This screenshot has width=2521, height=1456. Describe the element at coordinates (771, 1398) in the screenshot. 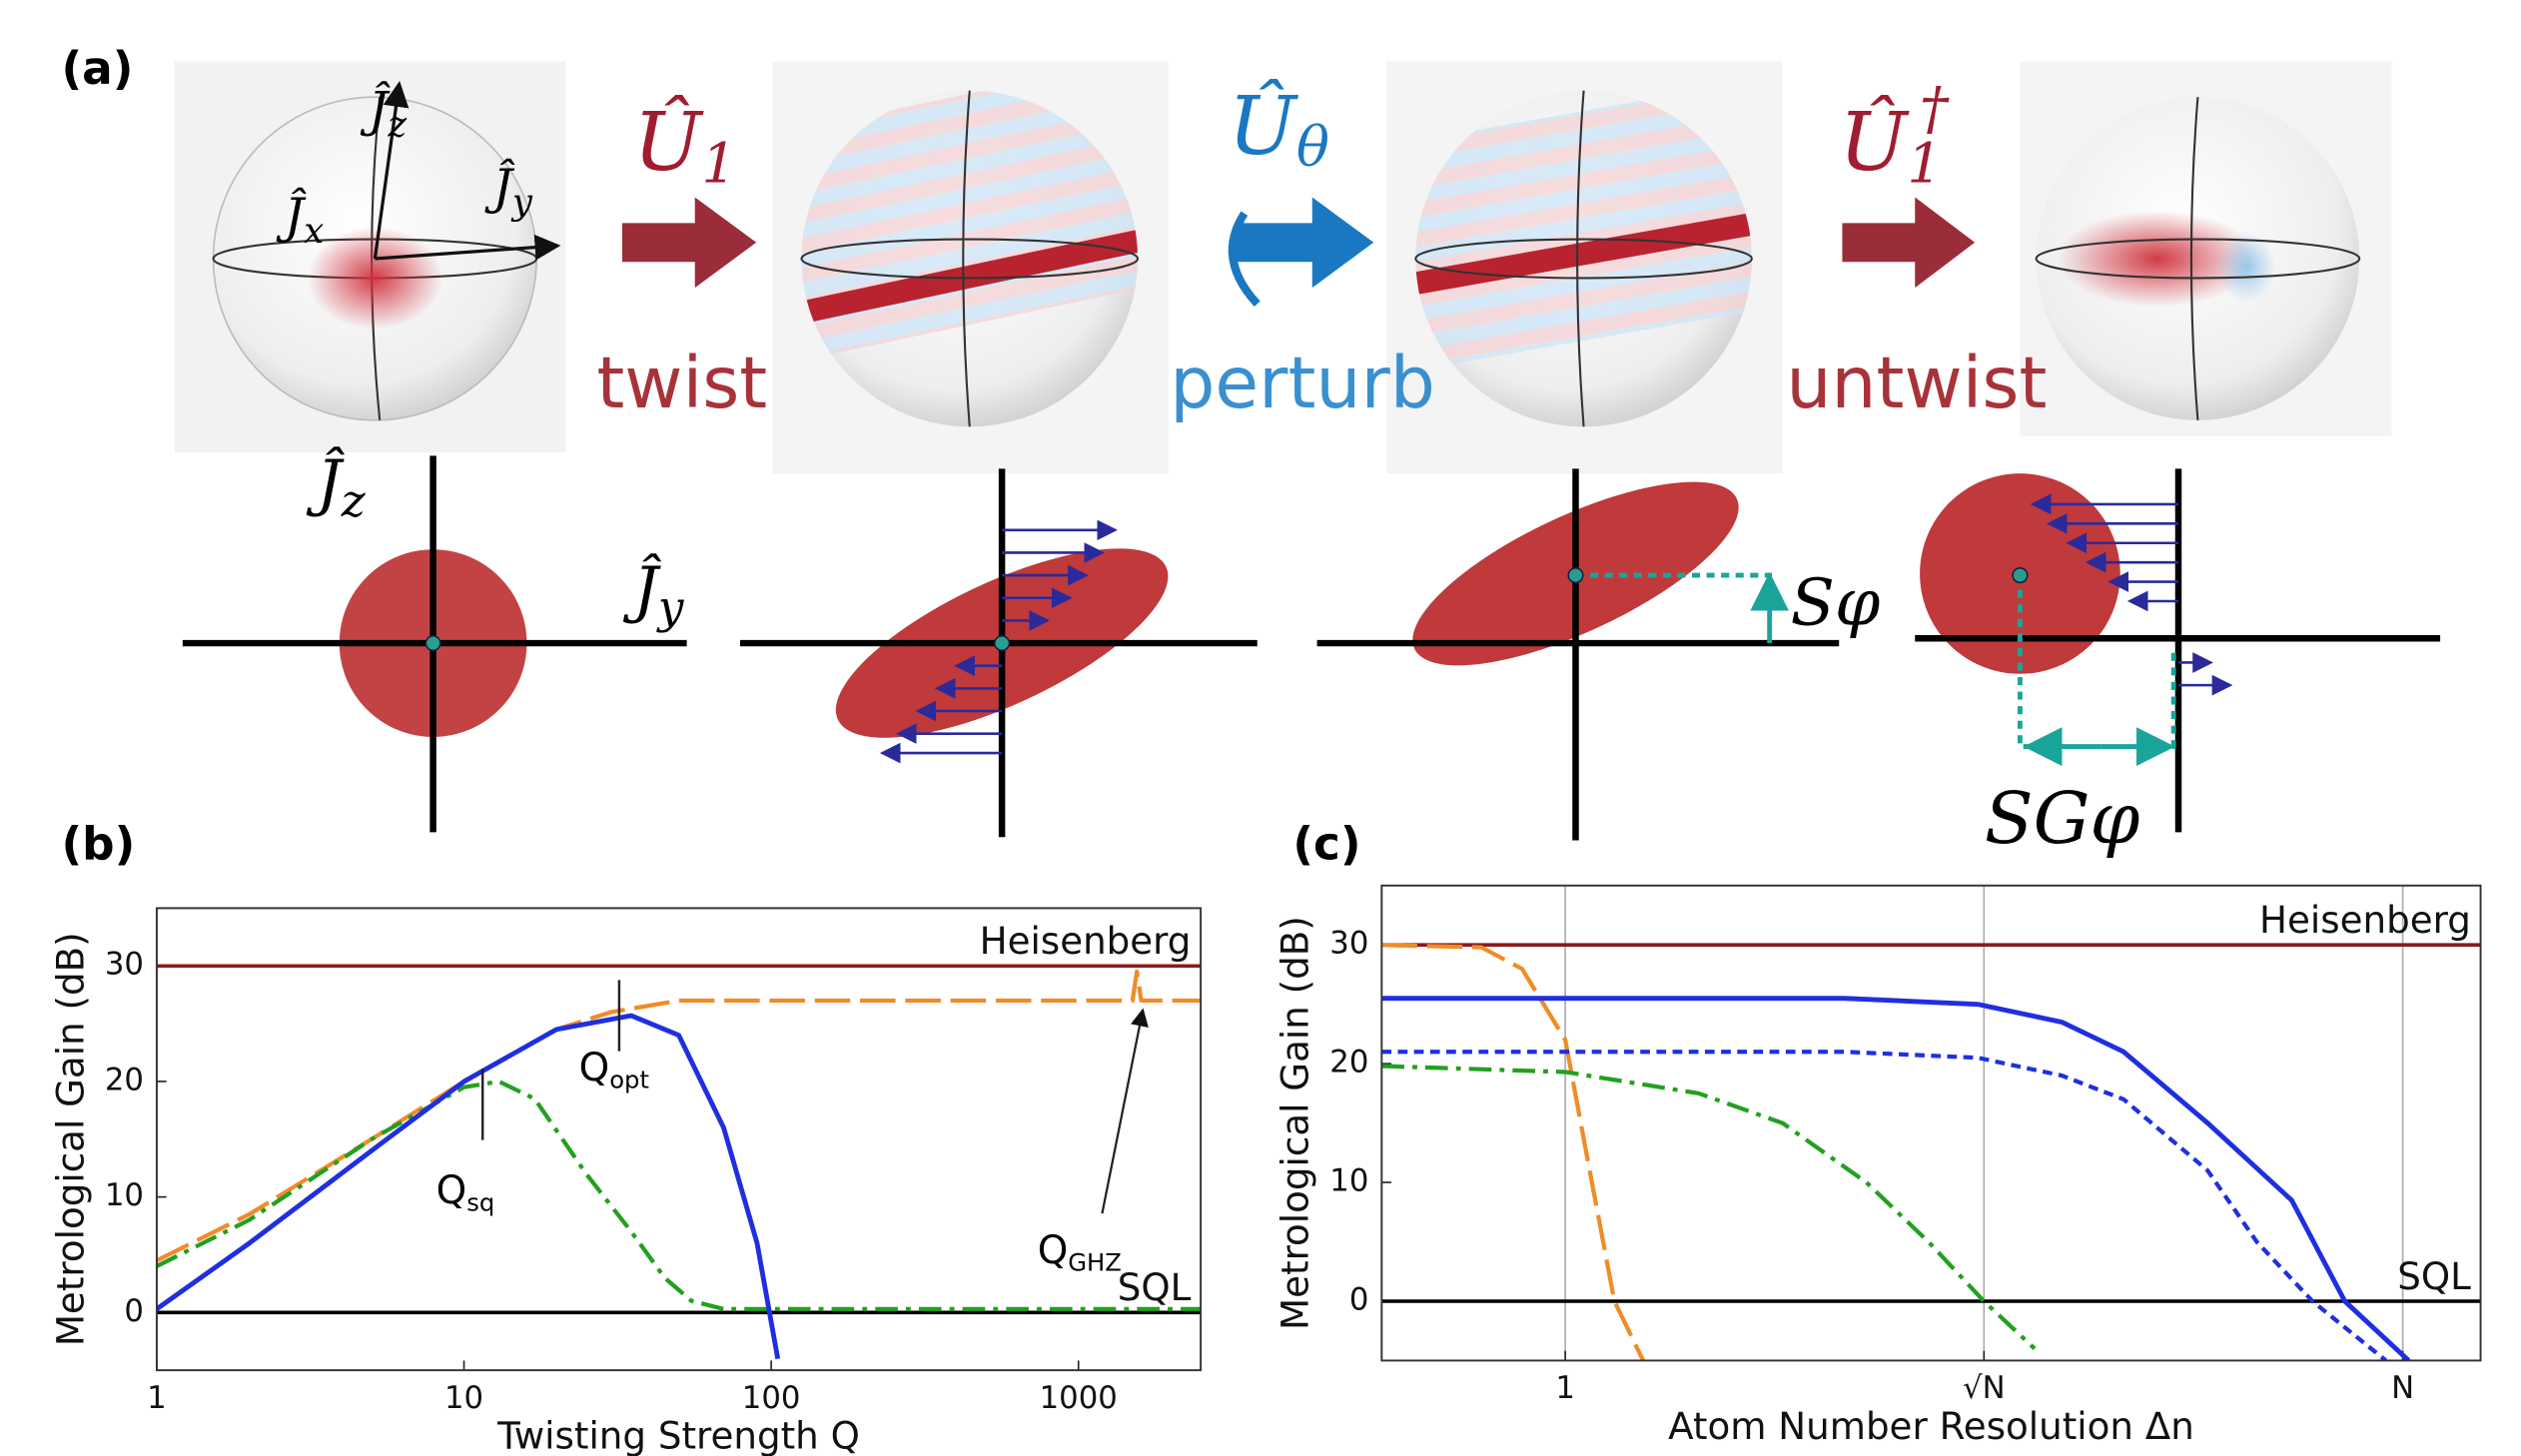

I see `x-tick-label: 100` at that location.